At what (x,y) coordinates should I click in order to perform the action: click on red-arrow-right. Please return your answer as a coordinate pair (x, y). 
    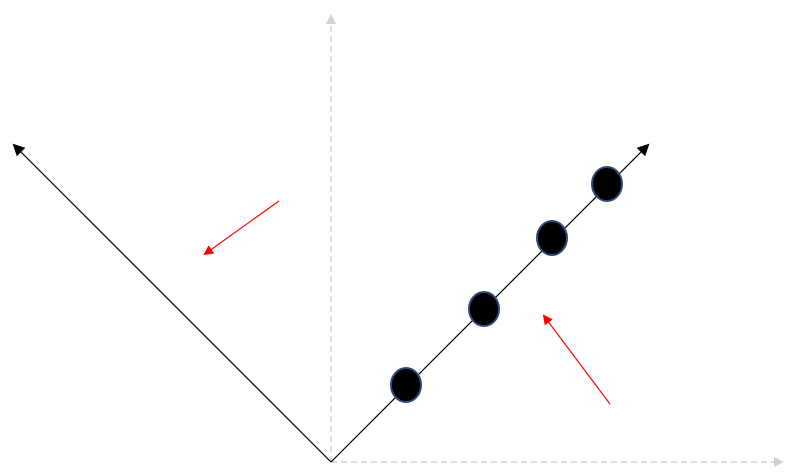
    Looking at the image, I should click on (576, 359).